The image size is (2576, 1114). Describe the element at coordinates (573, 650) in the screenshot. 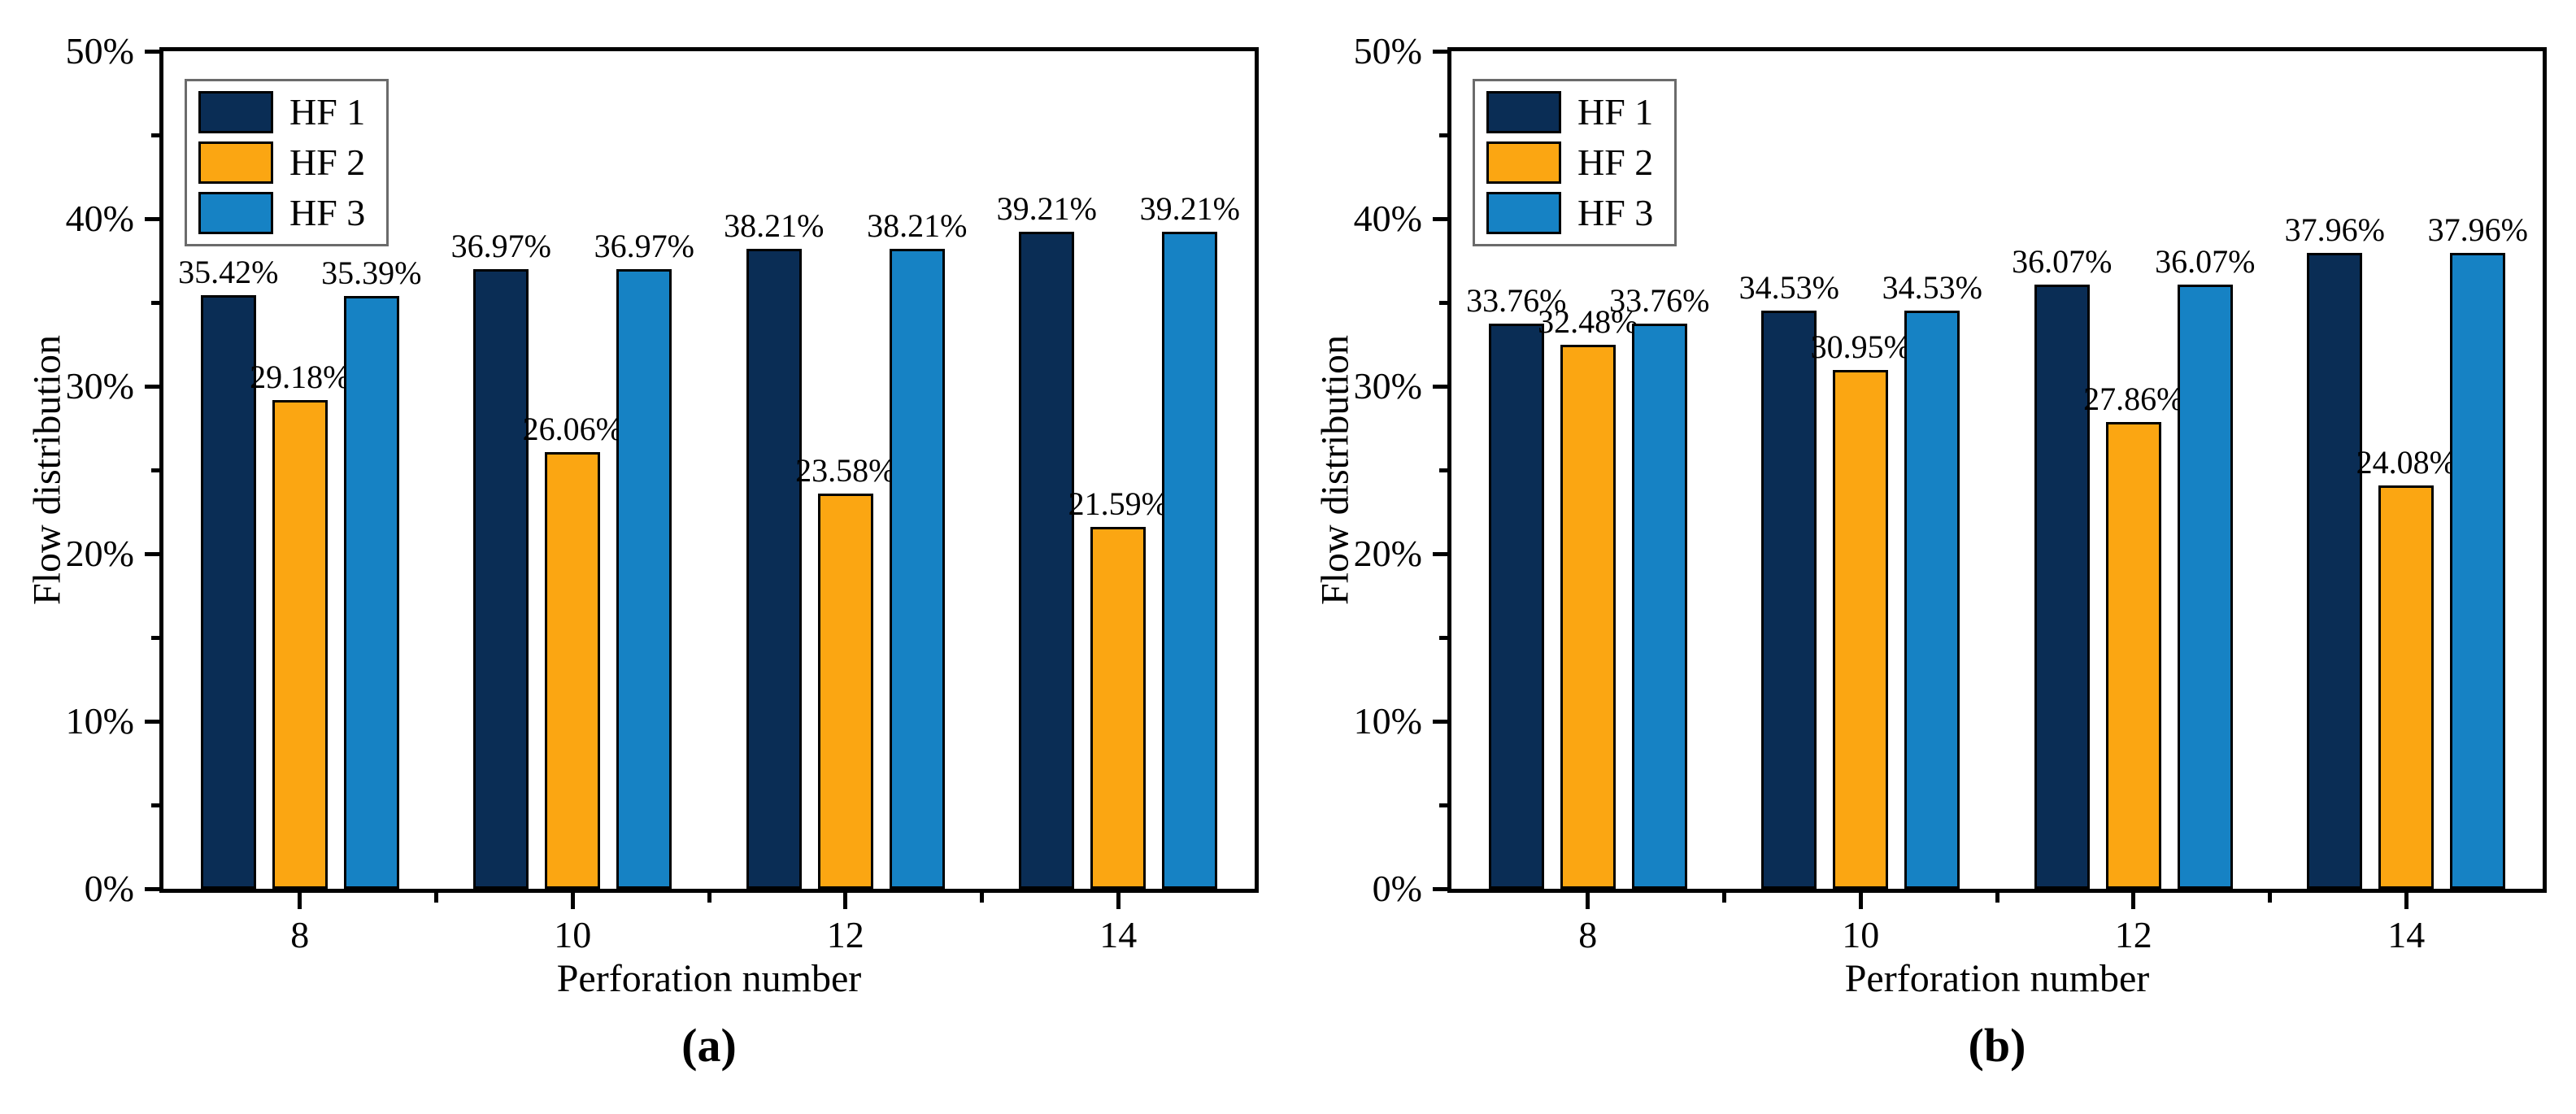

I see `bar-hf-2: 26.06%` at that location.